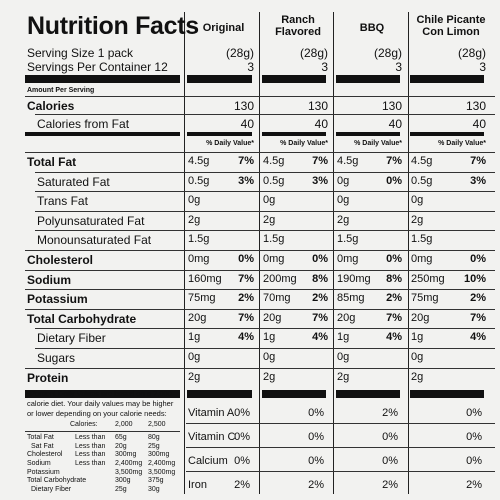 The height and width of the screenshot is (500, 500). What do you see at coordinates (154, 489) in the screenshot?
I see `footnote-cell: 30g` at bounding box center [154, 489].